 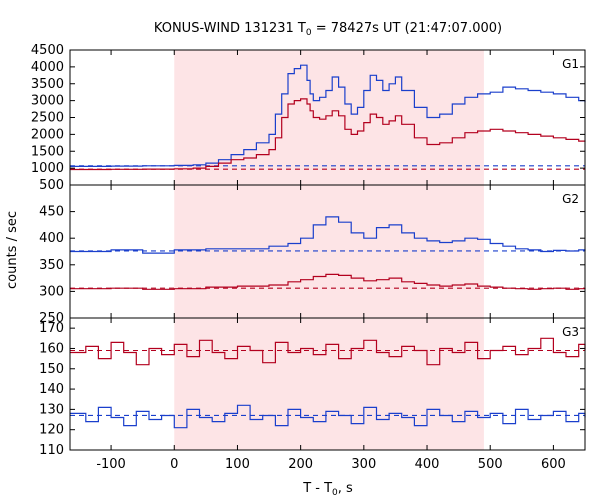 What do you see at coordinates (51, 389) in the screenshot?
I see `y-tick-label: 140` at bounding box center [51, 389].